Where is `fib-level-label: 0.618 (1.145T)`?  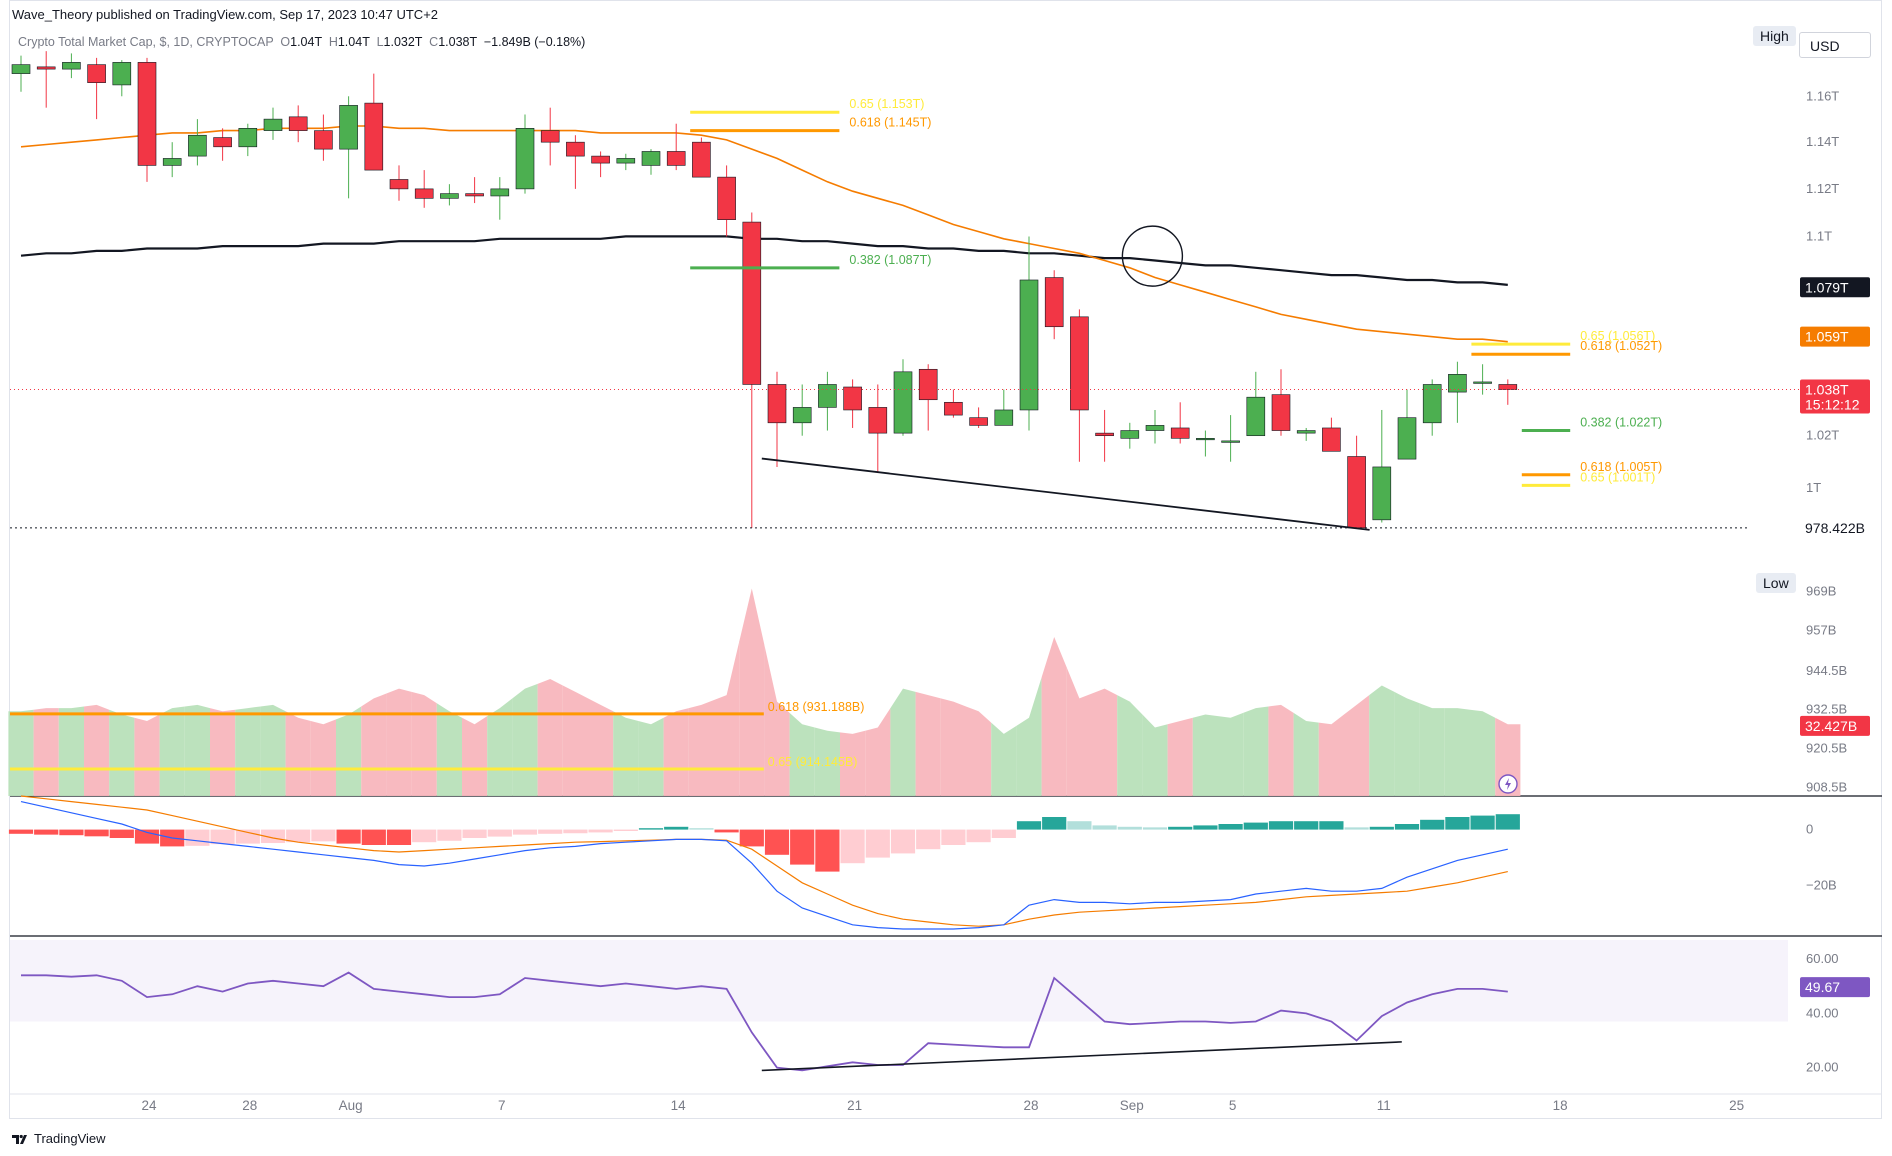
fib-level-label: 0.618 (1.145T) is located at coordinates (890, 123).